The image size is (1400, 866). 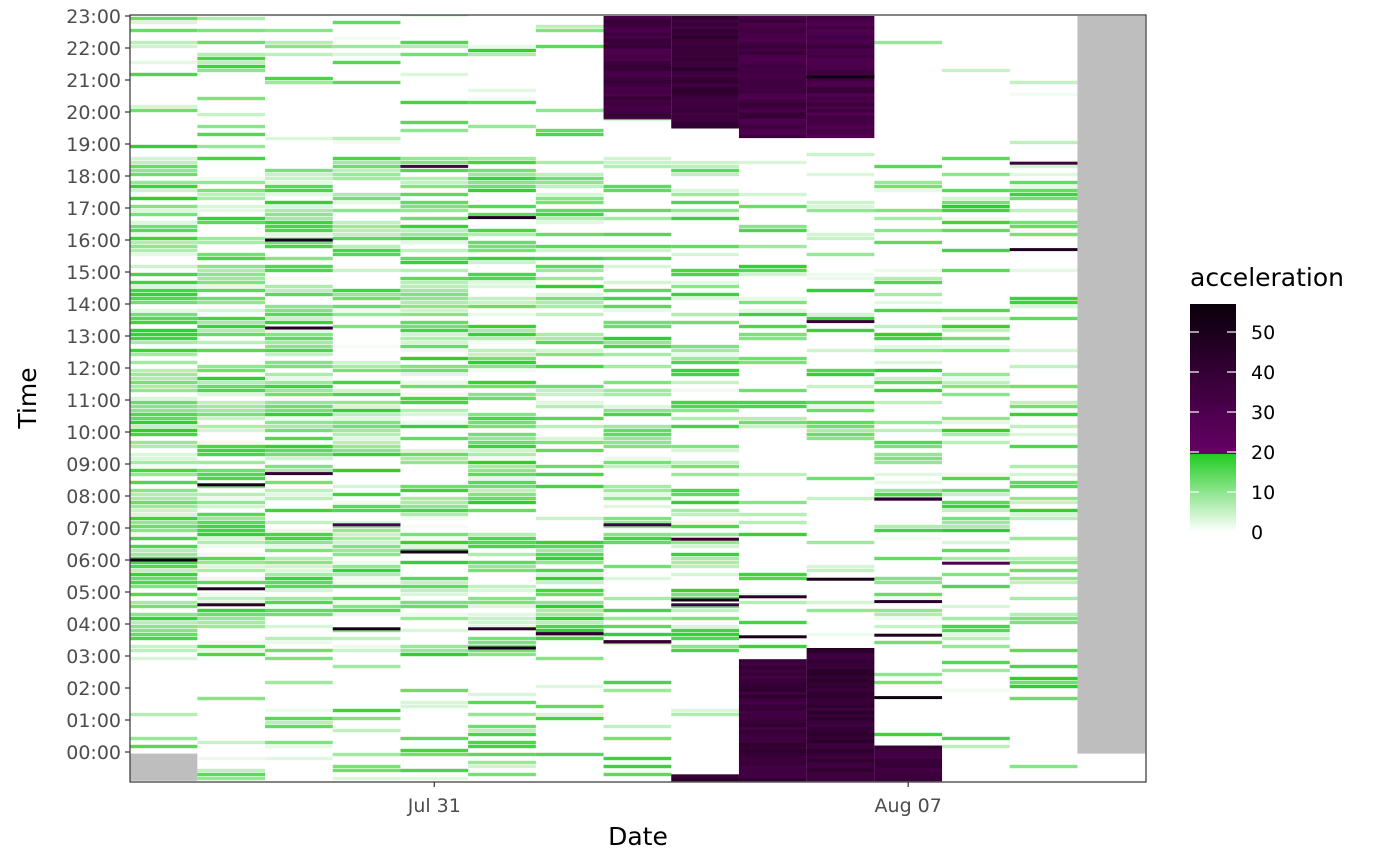 What do you see at coordinates (93, 369) in the screenshot?
I see `y-tick-label: 12:00` at bounding box center [93, 369].